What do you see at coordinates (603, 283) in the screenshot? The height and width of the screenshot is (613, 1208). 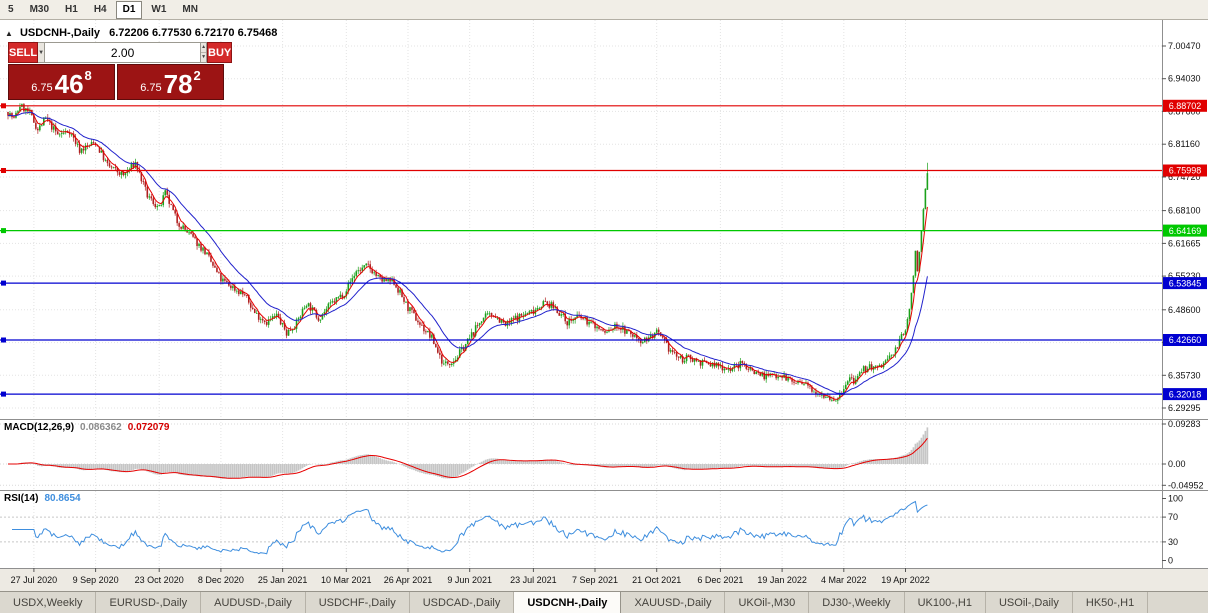 I see `horizontal-line-6.53845: 6.53845` at bounding box center [603, 283].